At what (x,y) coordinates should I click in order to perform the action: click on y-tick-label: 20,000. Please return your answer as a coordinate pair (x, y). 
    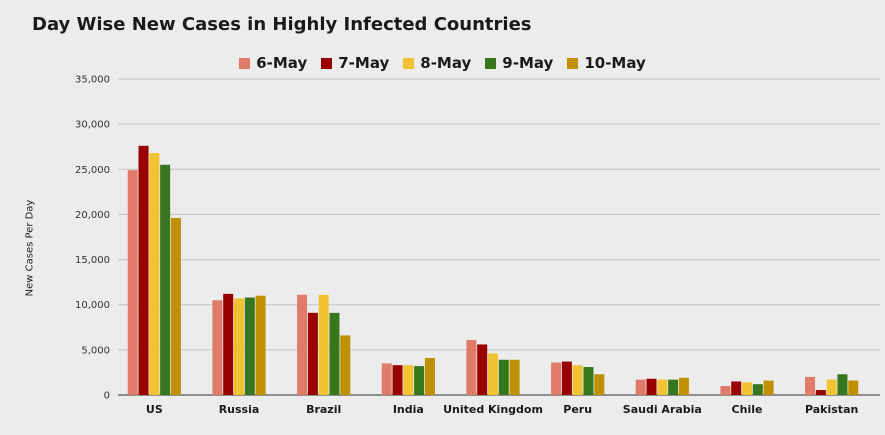
    Looking at the image, I should click on (92, 215).